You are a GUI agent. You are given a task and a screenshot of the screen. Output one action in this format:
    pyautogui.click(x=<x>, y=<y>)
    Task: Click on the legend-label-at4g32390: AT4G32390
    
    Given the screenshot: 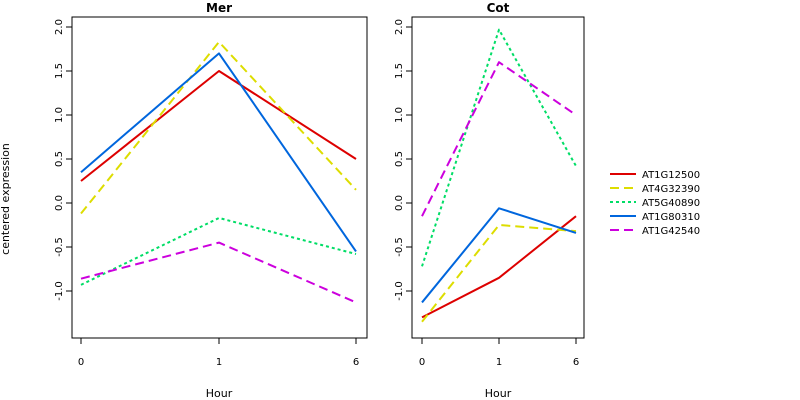 What is the action you would take?
    pyautogui.click(x=671, y=189)
    